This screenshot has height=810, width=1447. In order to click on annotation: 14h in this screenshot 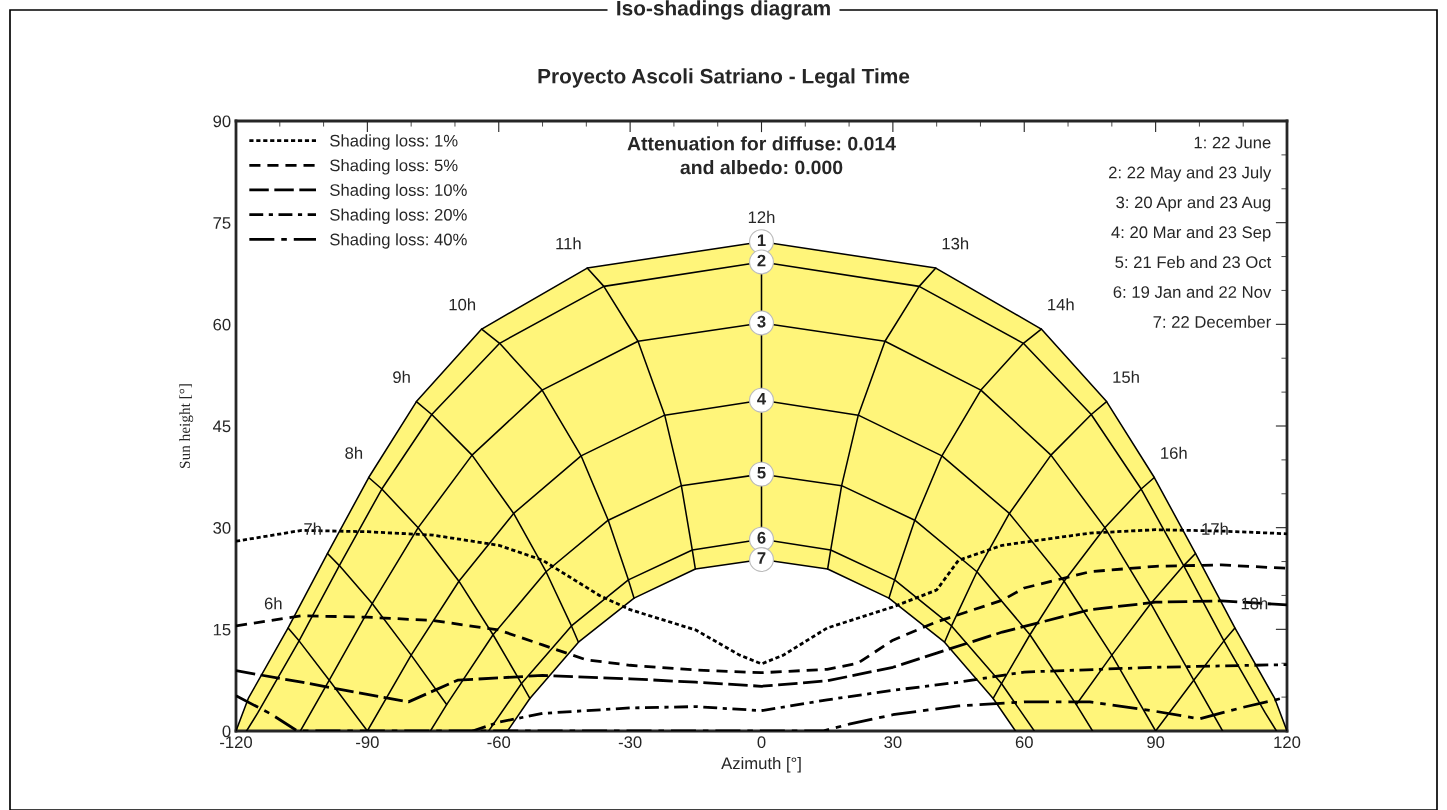, I will do `click(1061, 304)`.